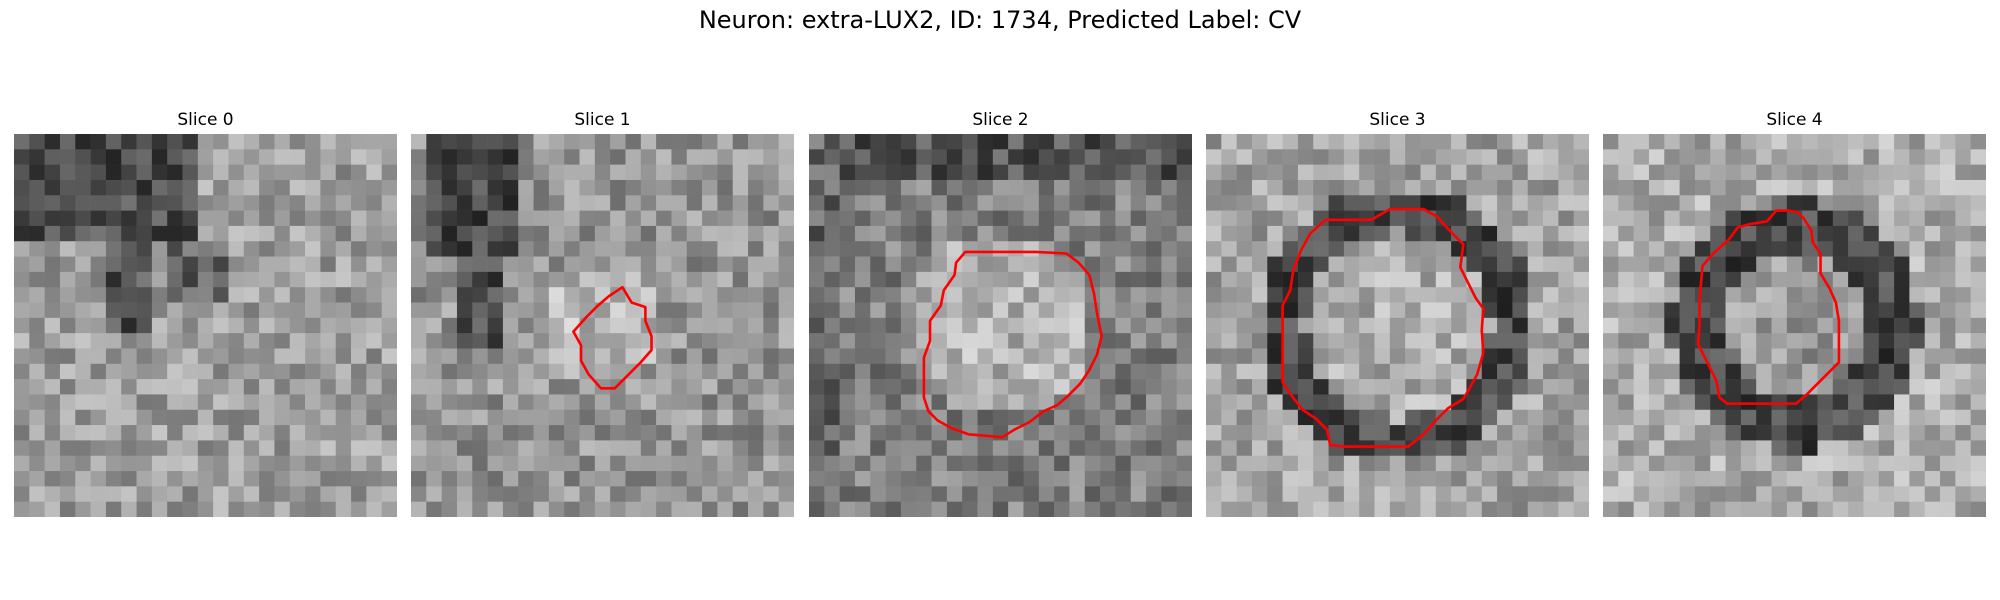 Image resolution: width=2000 pixels, height=600 pixels. What do you see at coordinates (1794, 120) in the screenshot?
I see `slice-title: Slice 4` at bounding box center [1794, 120].